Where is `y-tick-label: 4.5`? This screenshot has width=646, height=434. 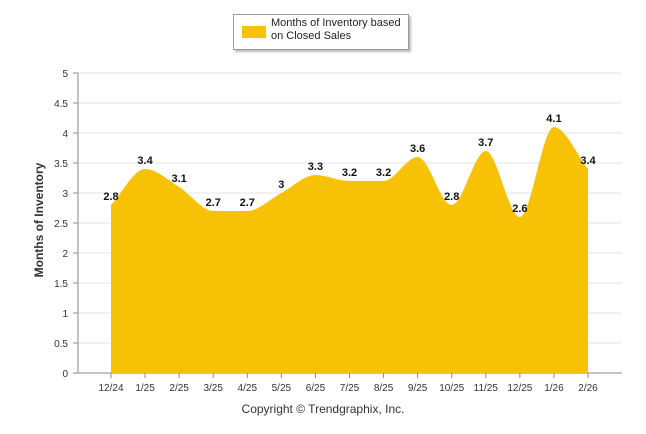 y-tick-label: 4.5 is located at coordinates (61, 104).